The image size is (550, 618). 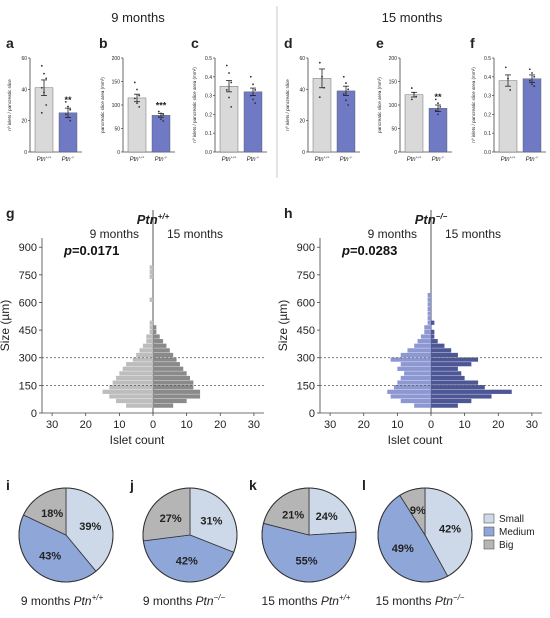 I want to click on y-axis-label-f: nº islets / pancreatic slice area (mm²), so click(x=473, y=105).